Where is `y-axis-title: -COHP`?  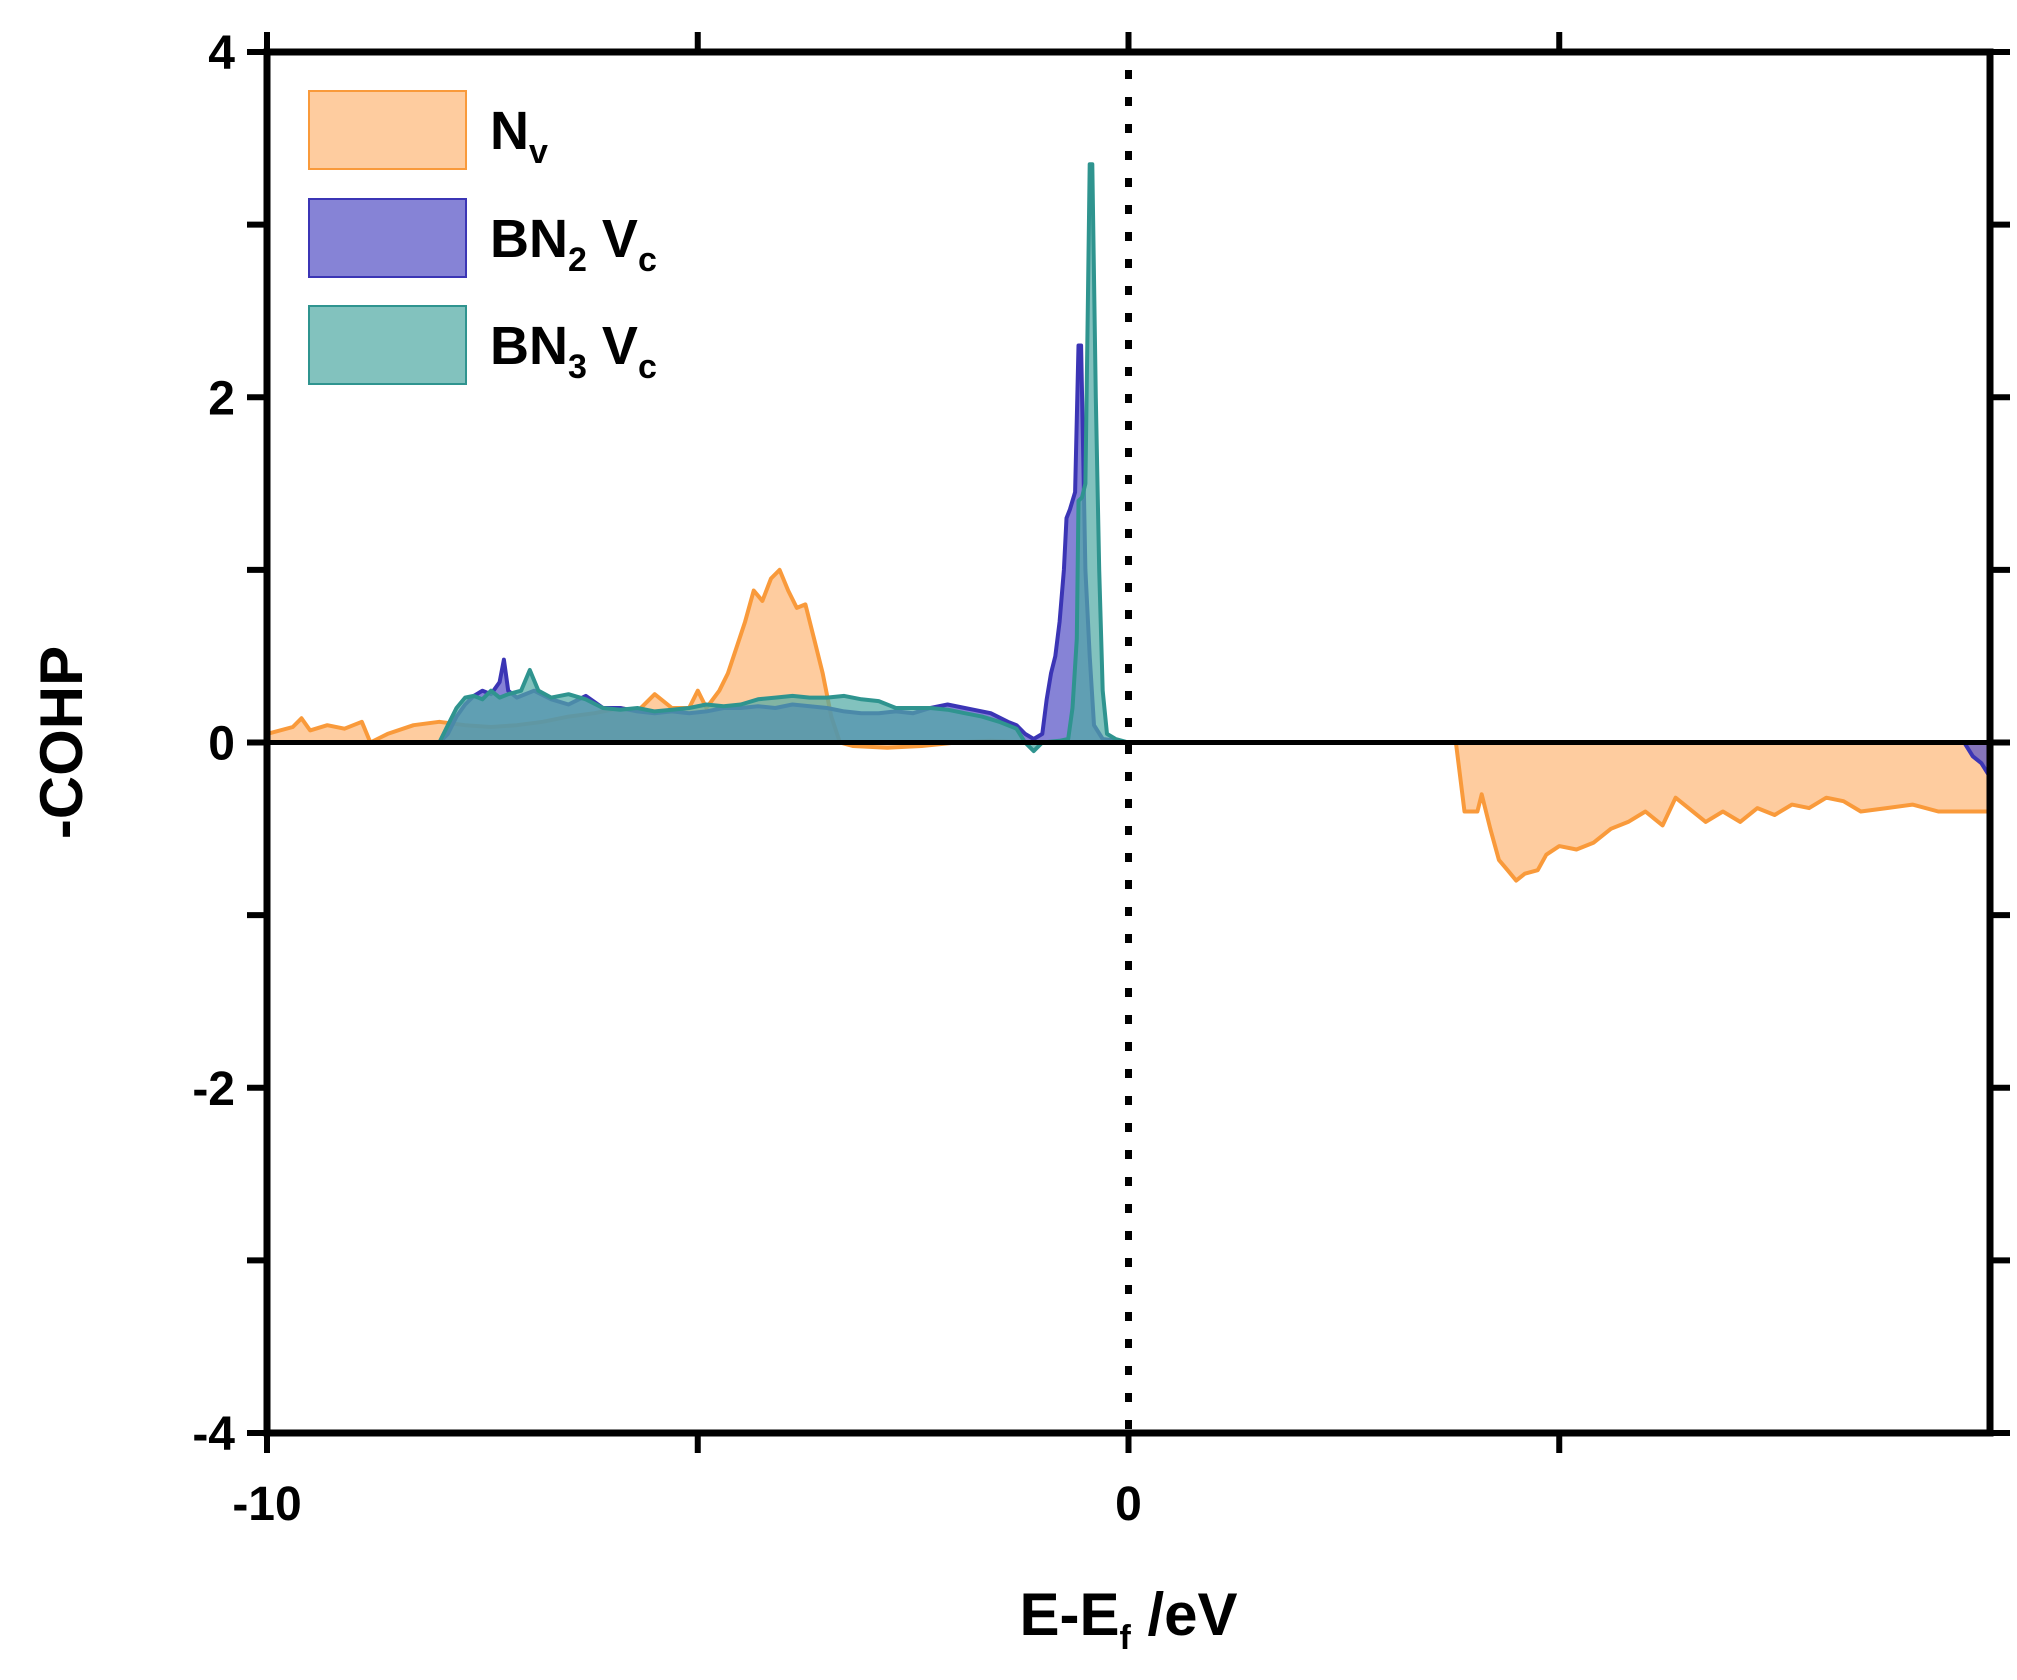 y-axis-title: -COHP is located at coordinates (61, 742).